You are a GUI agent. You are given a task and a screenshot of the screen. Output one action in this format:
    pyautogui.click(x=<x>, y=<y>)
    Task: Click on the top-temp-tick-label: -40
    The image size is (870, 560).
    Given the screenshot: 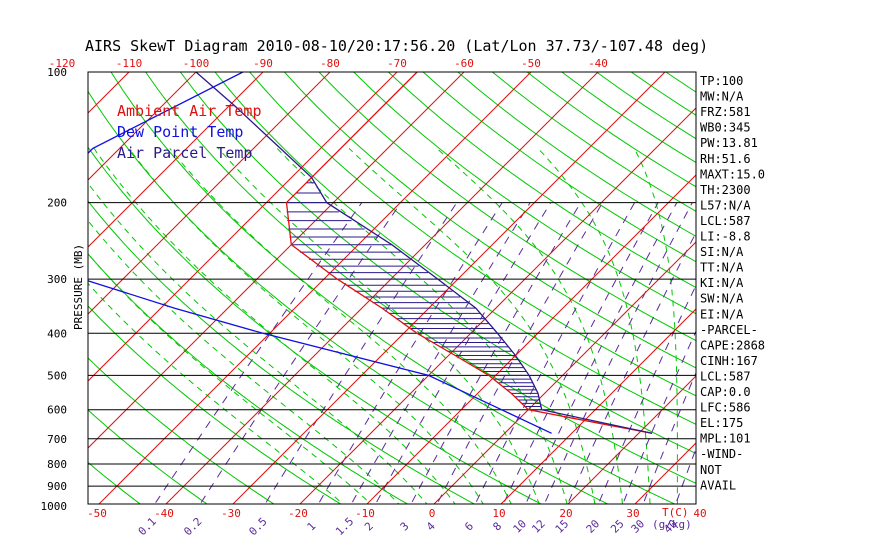 What is the action you would take?
    pyautogui.click(x=598, y=63)
    